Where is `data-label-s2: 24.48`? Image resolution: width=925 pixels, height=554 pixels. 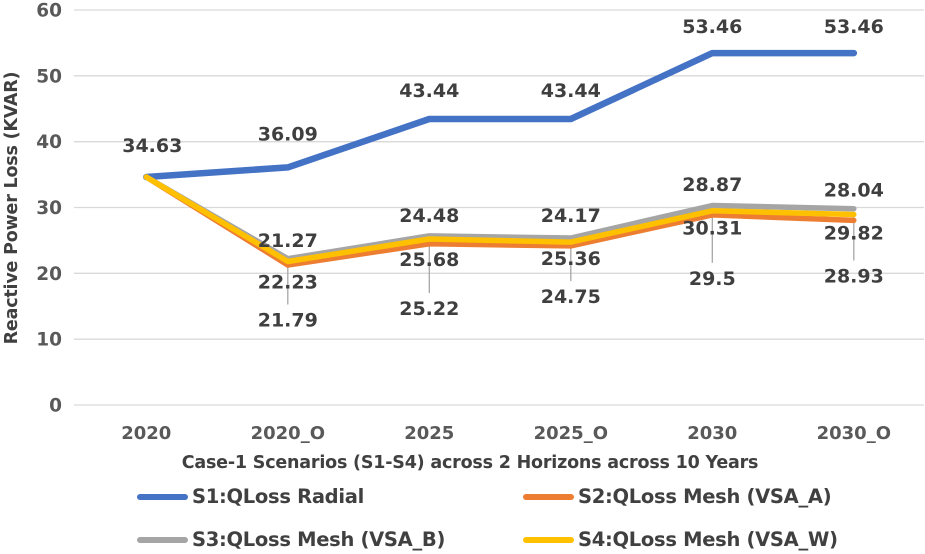
data-label-s2: 24.48 is located at coordinates (429, 216).